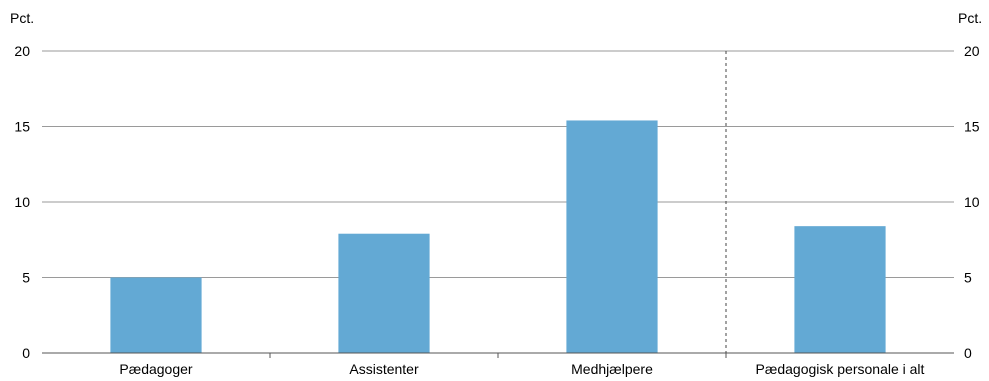  I want to click on y-tick-left-0: 0, so click(26, 353).